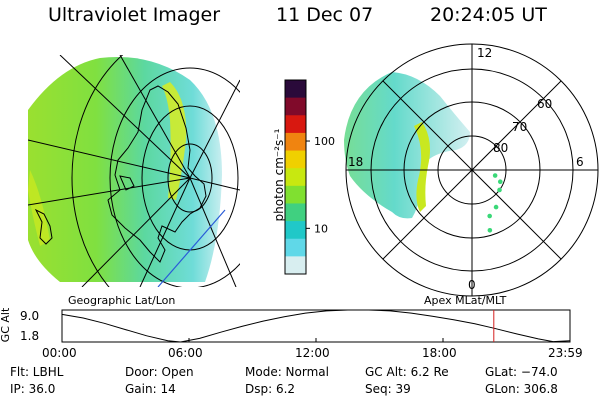 The width and height of the screenshot is (600, 400). Describe the element at coordinates (122, 300) in the screenshot. I see `geo-panel-caption: Geographic Lat/Lon` at that location.